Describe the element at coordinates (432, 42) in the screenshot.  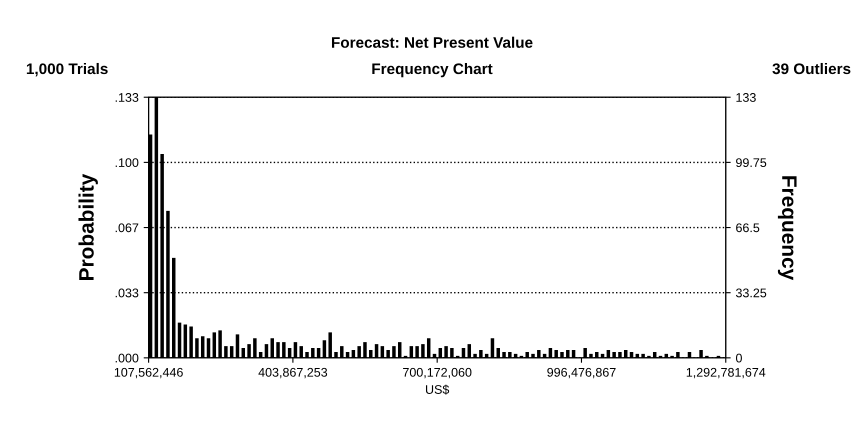
I see `chart-title: Forecast: Net Present Value` at that location.